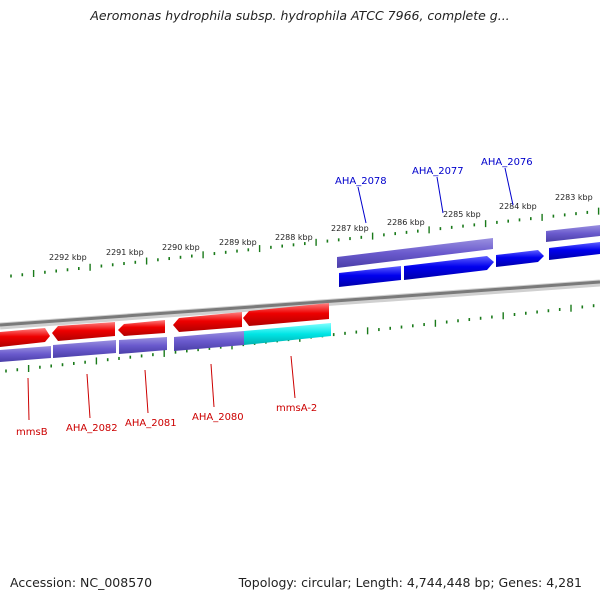 The width and height of the screenshot is (600, 600). What do you see at coordinates (218, 417) in the screenshot?
I see `gene-label-reverse: AHA_2080` at bounding box center [218, 417].